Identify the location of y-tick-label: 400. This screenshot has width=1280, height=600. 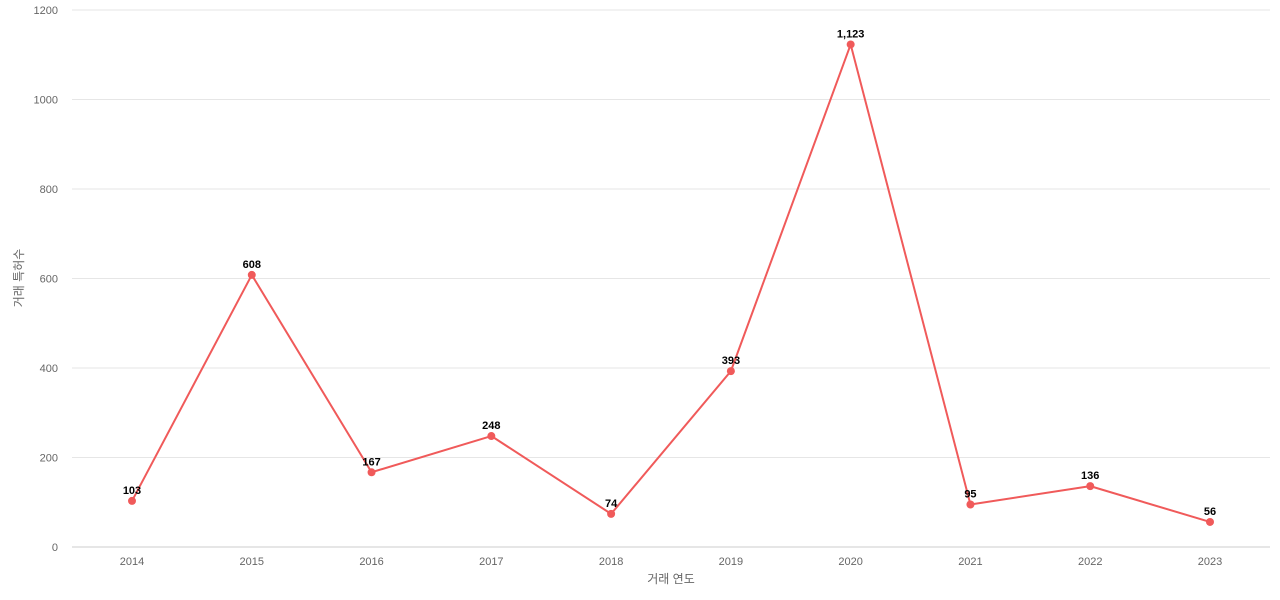
(49, 369).